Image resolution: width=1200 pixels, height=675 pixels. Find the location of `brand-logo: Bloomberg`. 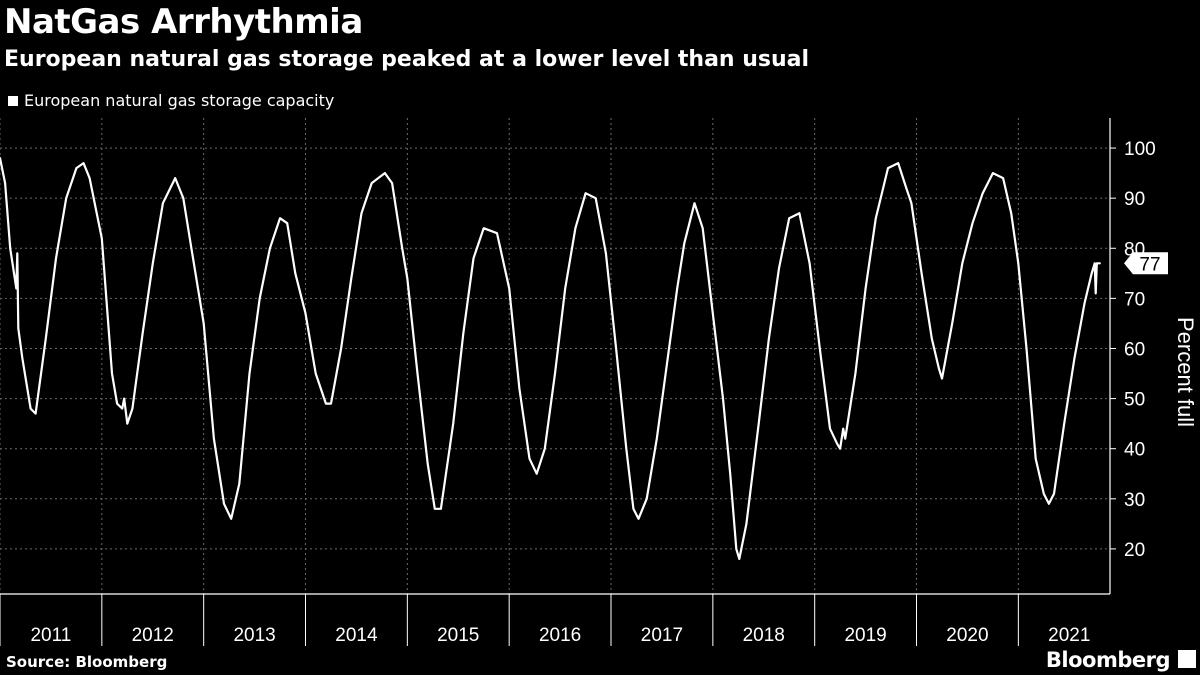

brand-logo: Bloomberg is located at coordinates (1108, 660).